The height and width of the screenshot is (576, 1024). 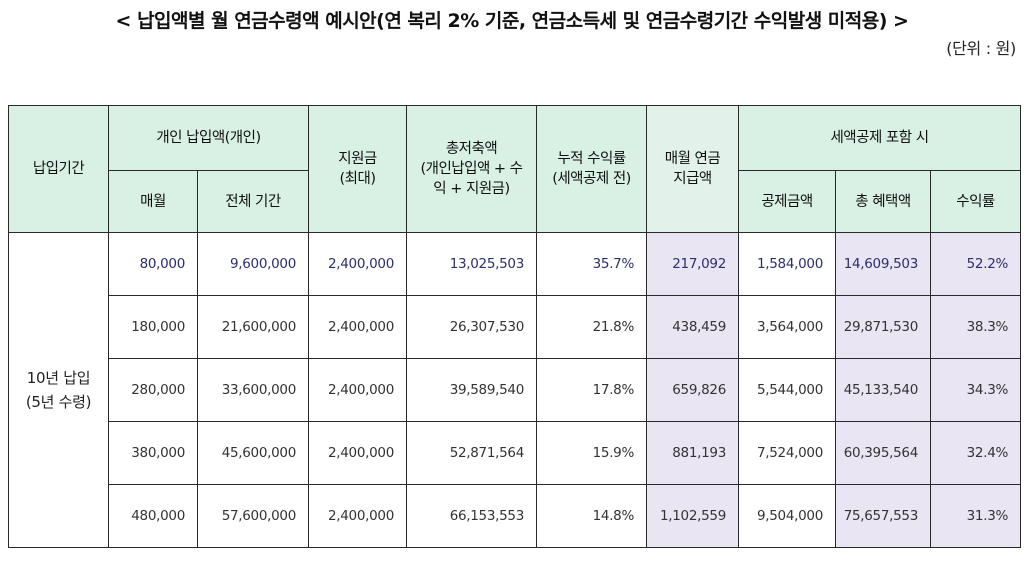 I want to click on cell-return-rate: 34.3%, so click(x=975, y=390).